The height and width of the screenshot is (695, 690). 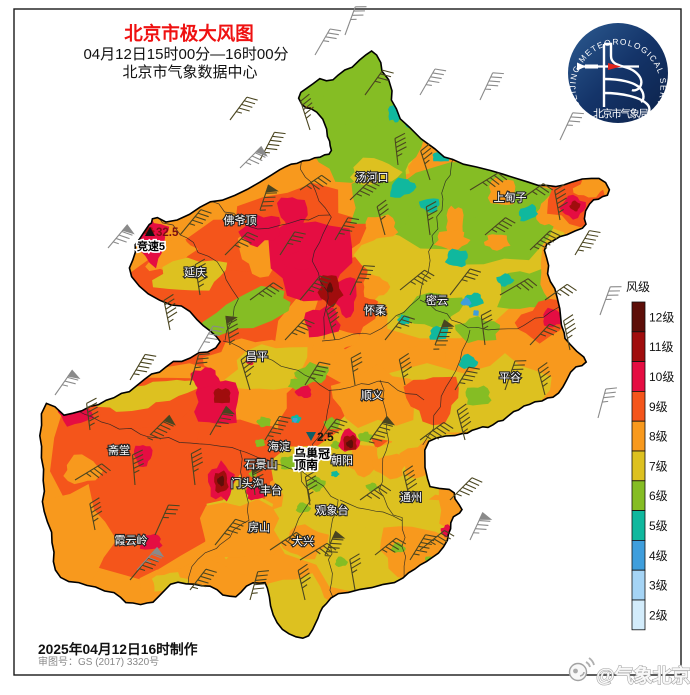 What do you see at coordinates (279, 446) in the screenshot?
I see `svg-text: 海淀` at bounding box center [279, 446].